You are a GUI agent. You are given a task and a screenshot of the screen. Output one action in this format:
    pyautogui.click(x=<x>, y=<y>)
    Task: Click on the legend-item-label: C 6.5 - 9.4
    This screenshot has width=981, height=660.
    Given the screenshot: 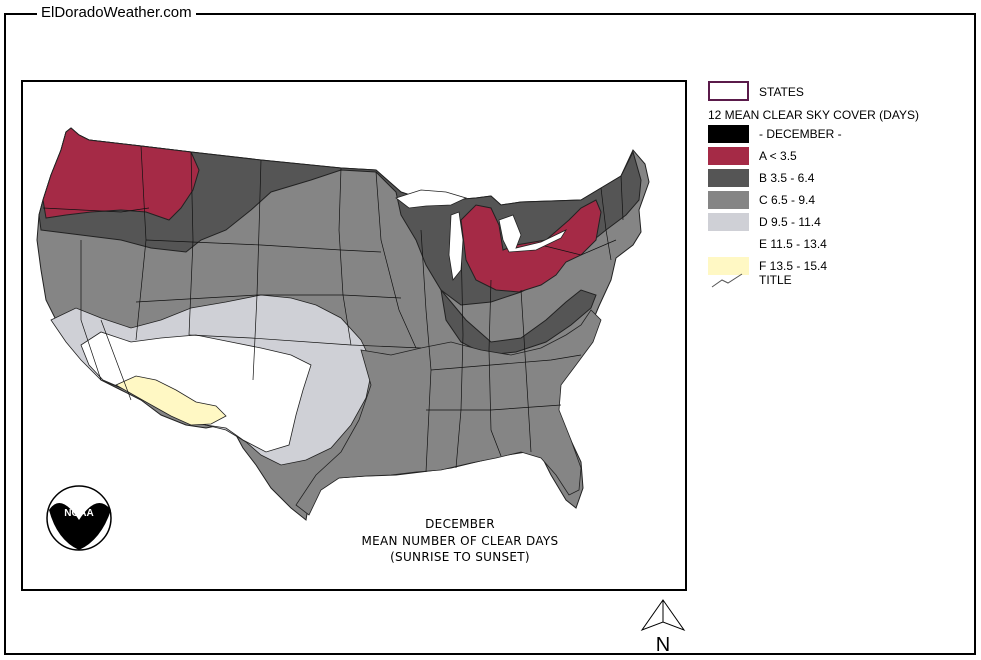 What is the action you would take?
    pyautogui.click(x=787, y=200)
    